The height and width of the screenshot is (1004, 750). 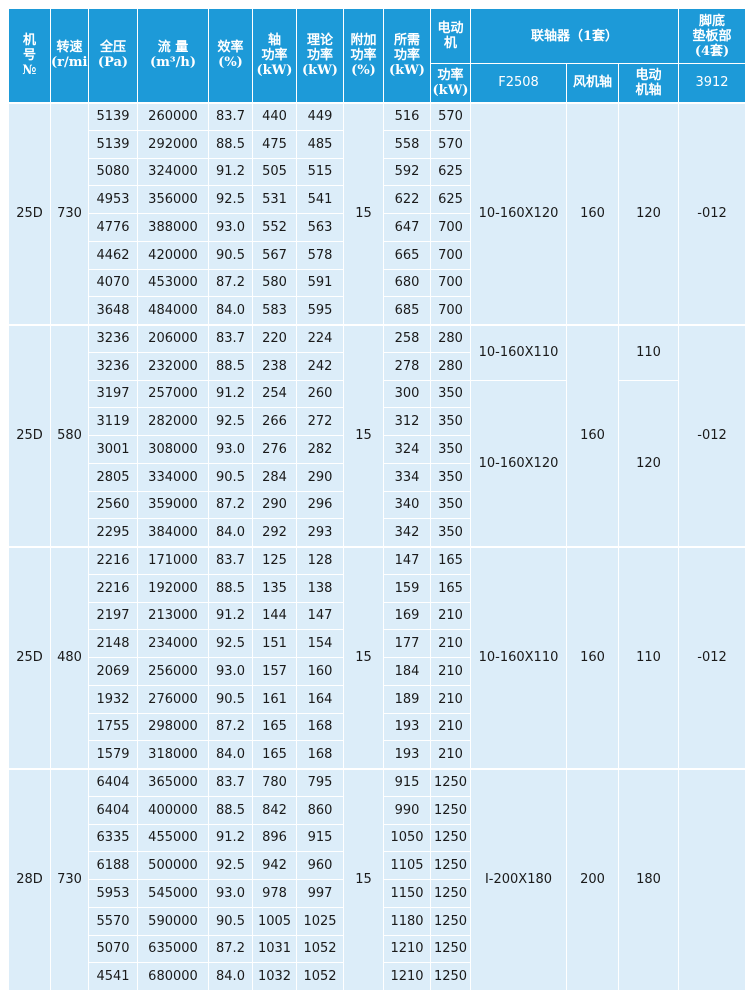 I want to click on shaft-power: 157, so click(x=274, y=671).